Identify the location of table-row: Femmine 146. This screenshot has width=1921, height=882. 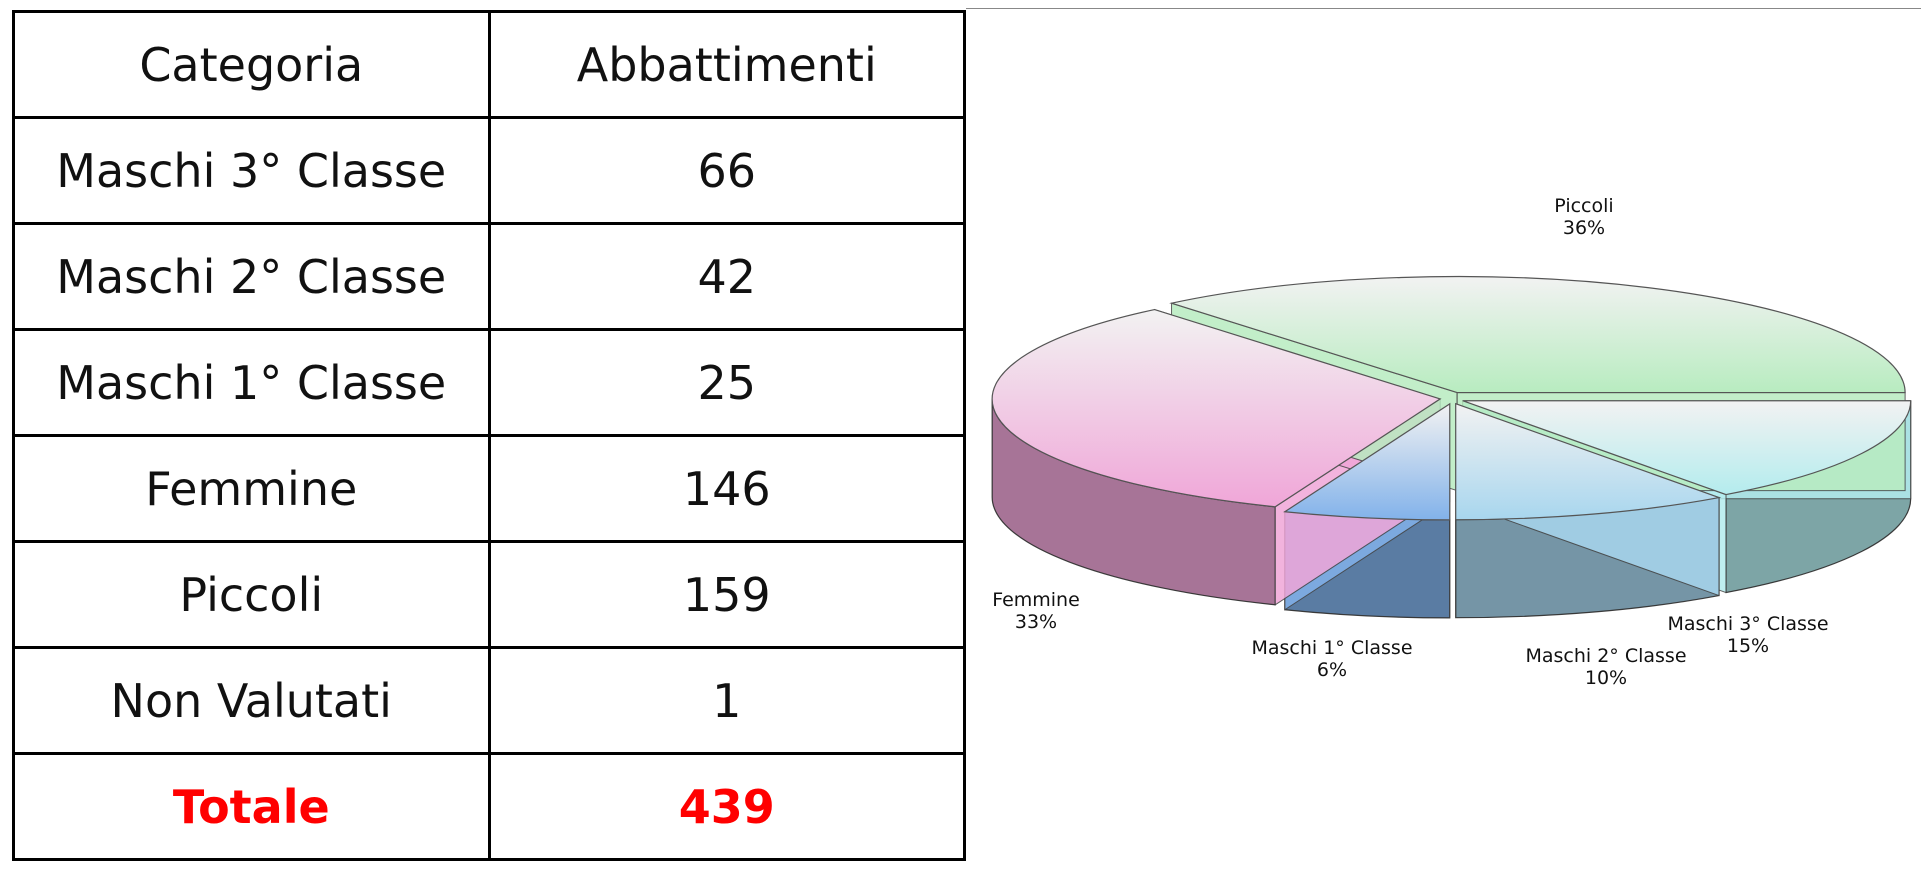
(489, 488).